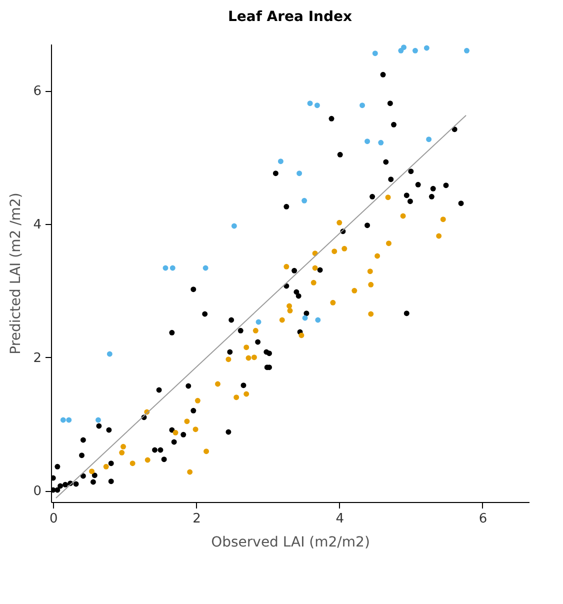 The image size is (563, 604). Describe the element at coordinates (37, 92) in the screenshot. I see `y-tick-label: 6` at that location.